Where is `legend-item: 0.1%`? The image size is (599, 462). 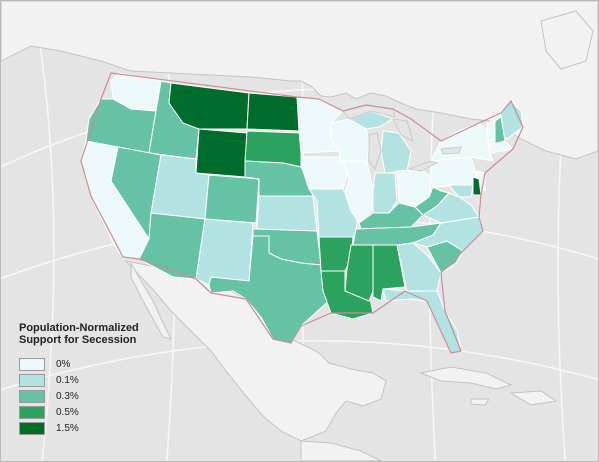
legend-item: 0.1% is located at coordinates (94, 380).